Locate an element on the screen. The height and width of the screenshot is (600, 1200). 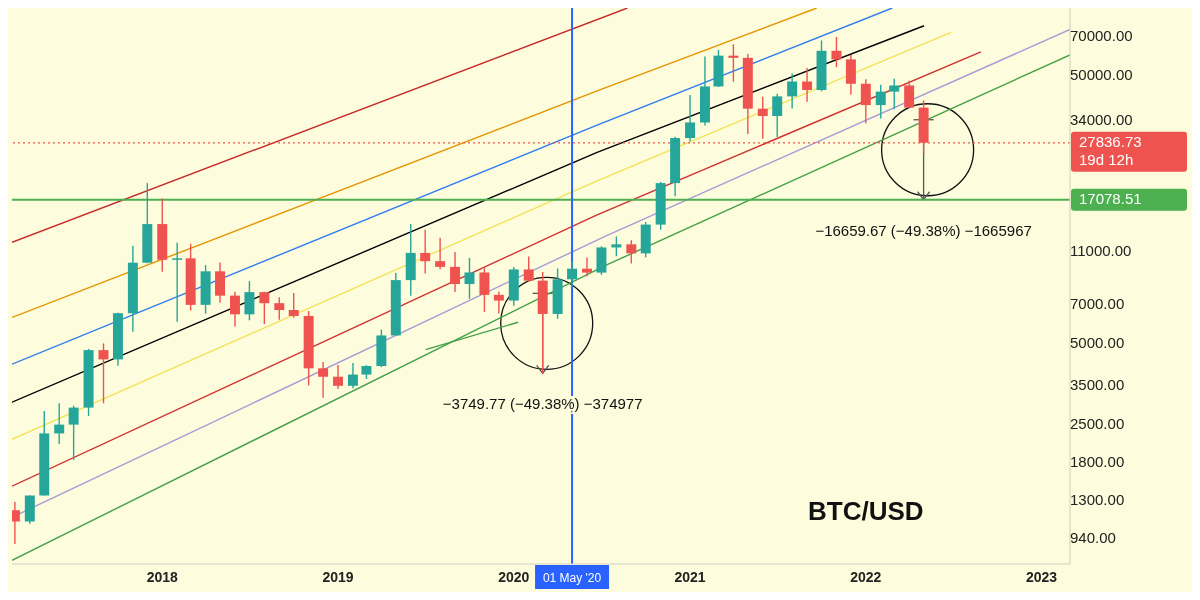
x-tick-label: 2018 is located at coordinates (162, 576).